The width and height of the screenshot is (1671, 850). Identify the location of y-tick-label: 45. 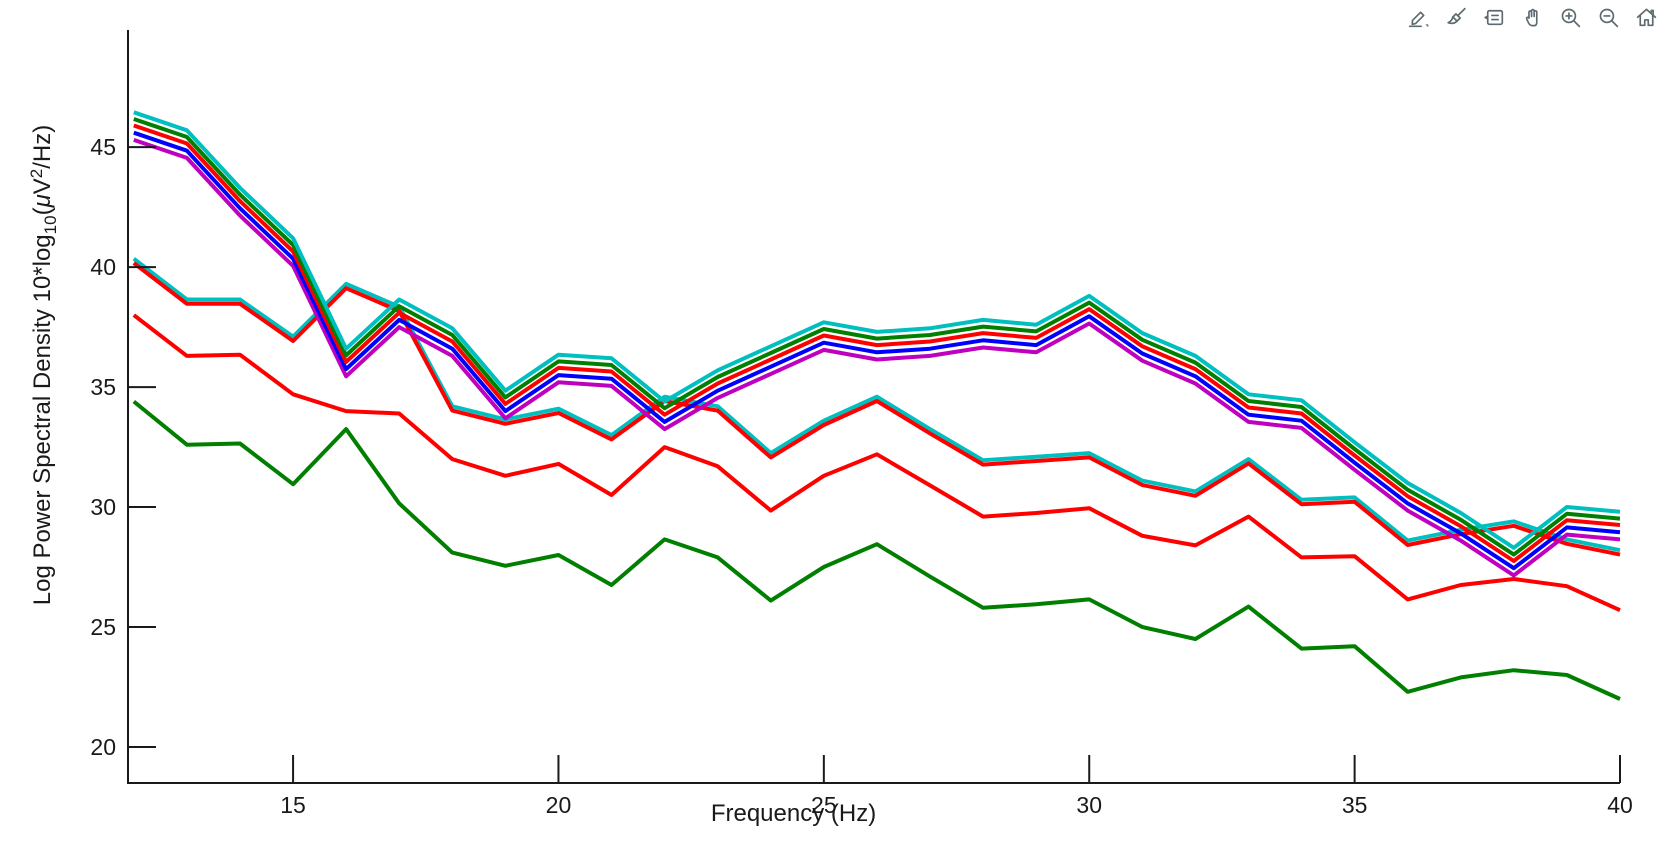
(103, 147).